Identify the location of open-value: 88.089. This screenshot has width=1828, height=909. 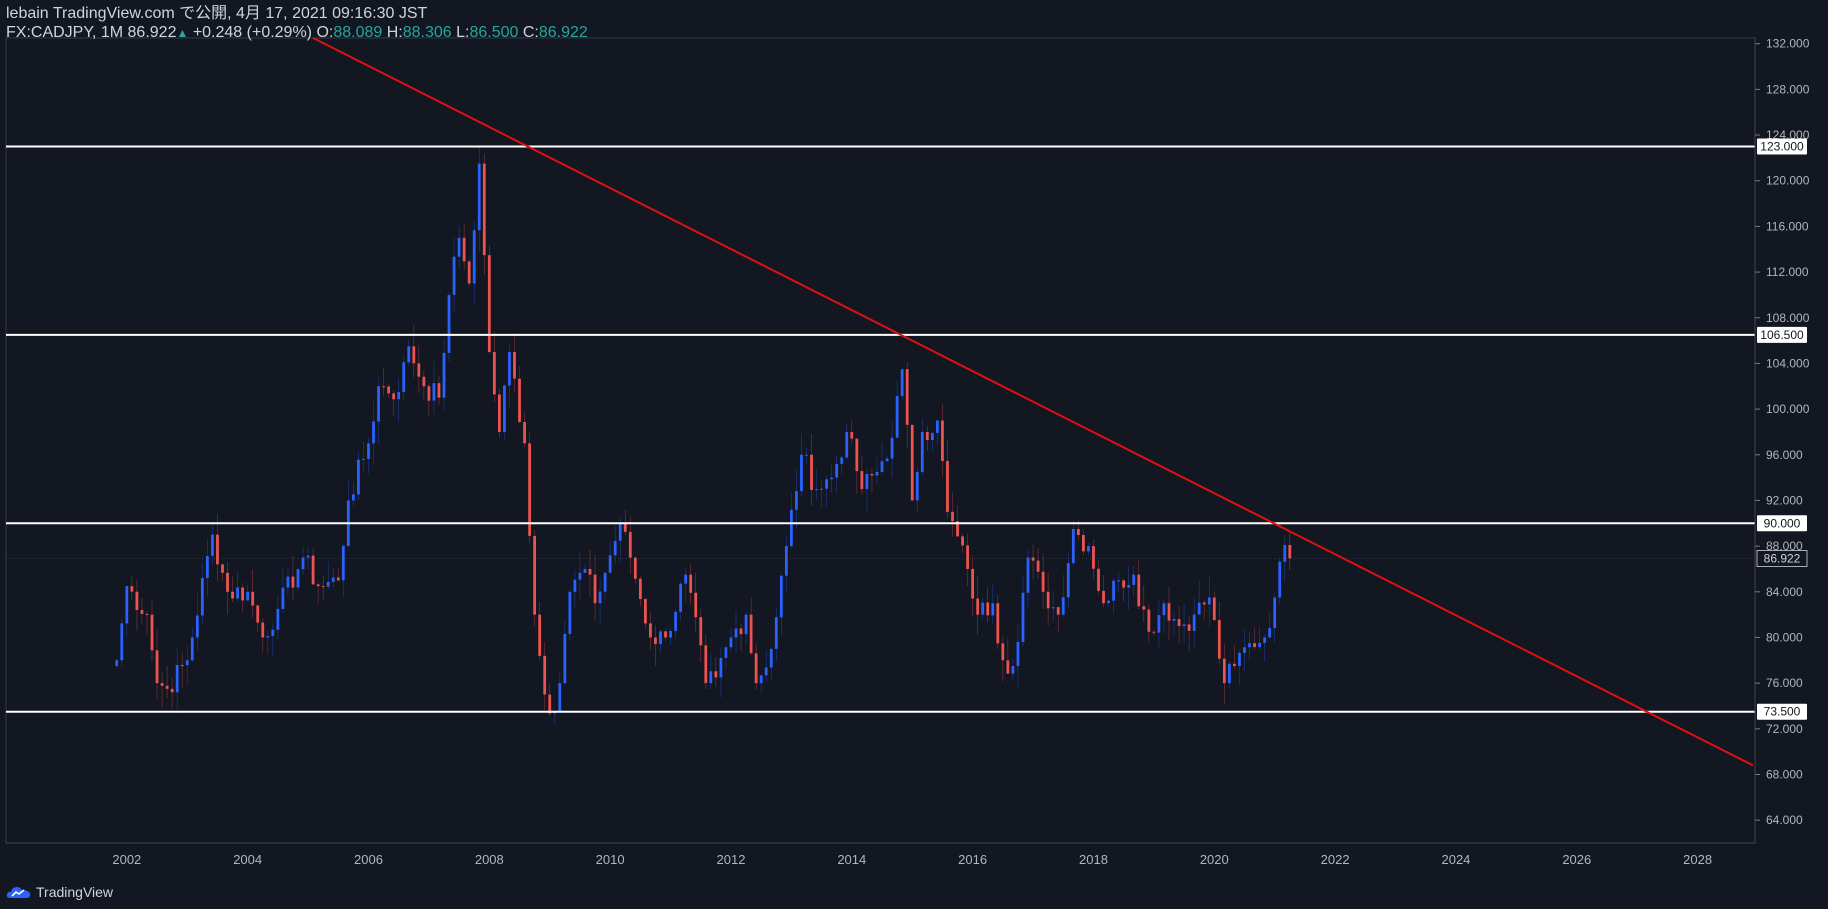
(358, 32).